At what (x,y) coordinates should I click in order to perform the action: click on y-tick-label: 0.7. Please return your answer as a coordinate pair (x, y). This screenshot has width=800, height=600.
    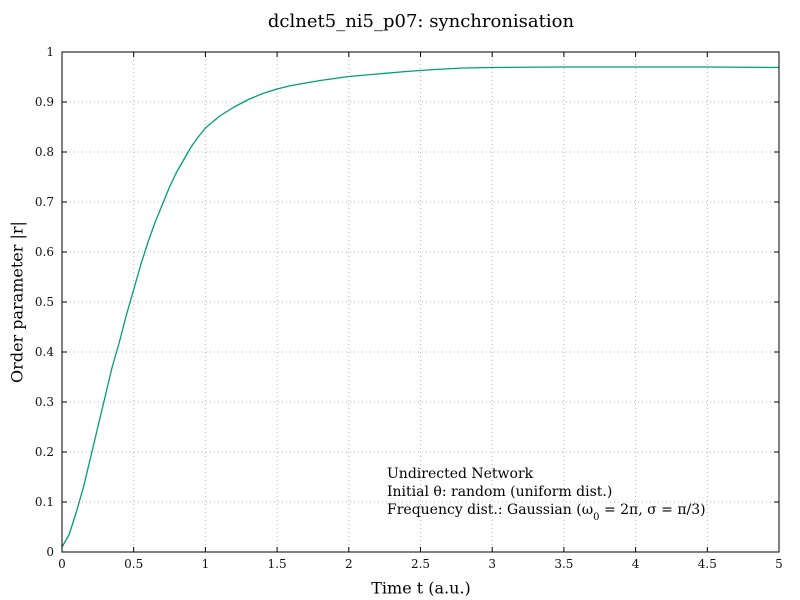
    Looking at the image, I should click on (44, 202).